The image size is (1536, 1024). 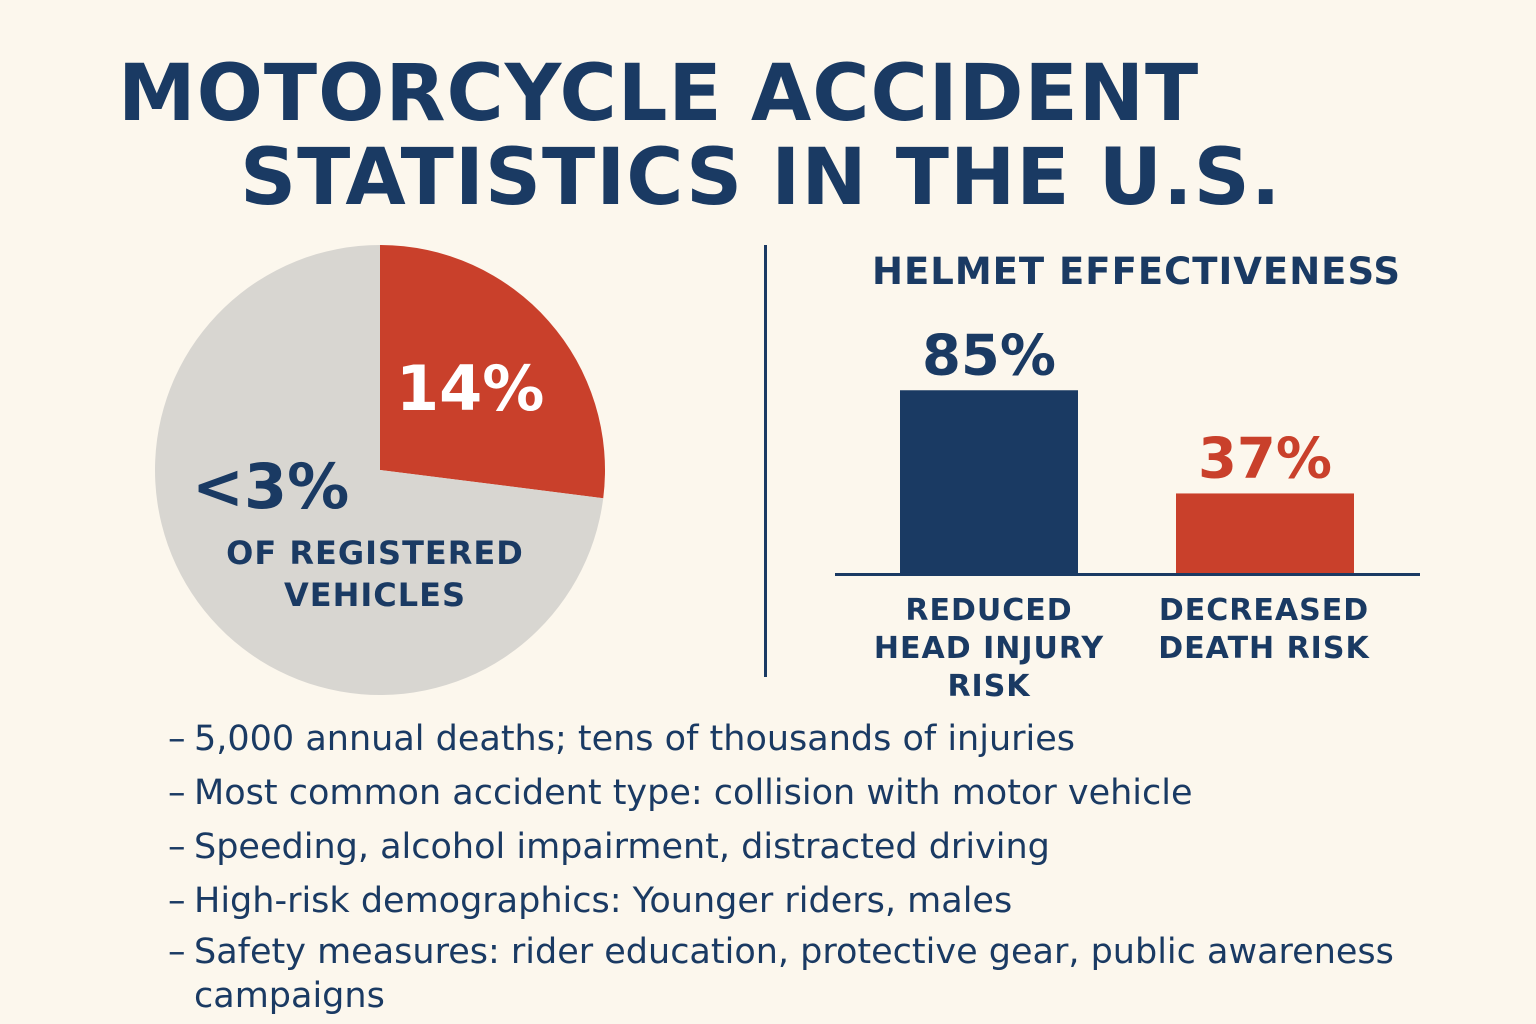 What do you see at coordinates (1127, 449) in the screenshot?
I see `bar-chart: 85% 37%` at bounding box center [1127, 449].